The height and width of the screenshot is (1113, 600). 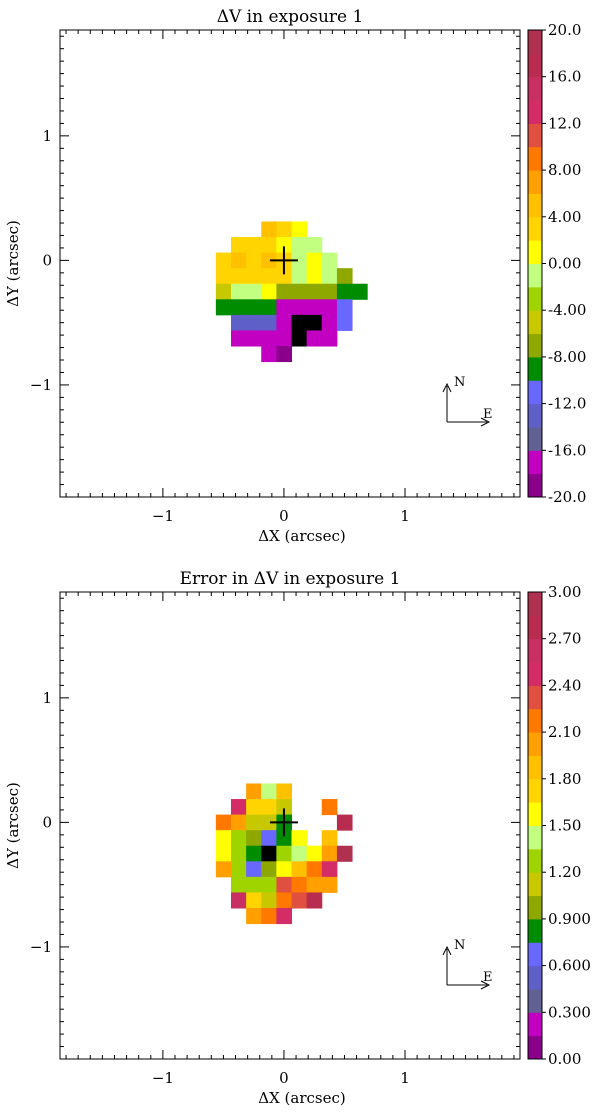 What do you see at coordinates (564, 77) in the screenshot?
I see `colorbar-tick-label: 16.0` at bounding box center [564, 77].